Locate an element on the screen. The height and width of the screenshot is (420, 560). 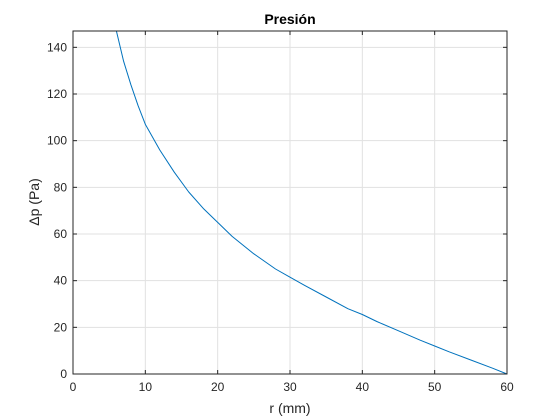
x-tick-labels: 0 10 20 30 40 50 60 is located at coordinates (292, 387).